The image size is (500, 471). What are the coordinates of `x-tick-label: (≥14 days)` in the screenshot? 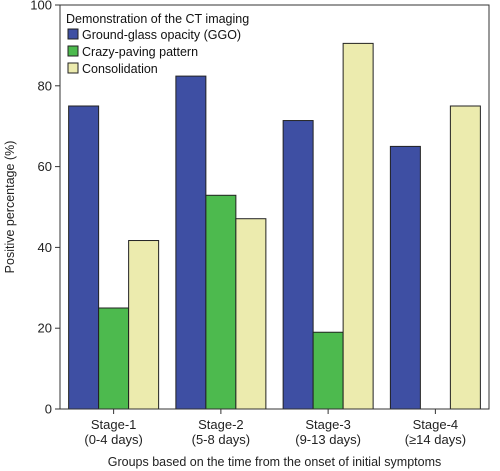 It's located at (435, 439).